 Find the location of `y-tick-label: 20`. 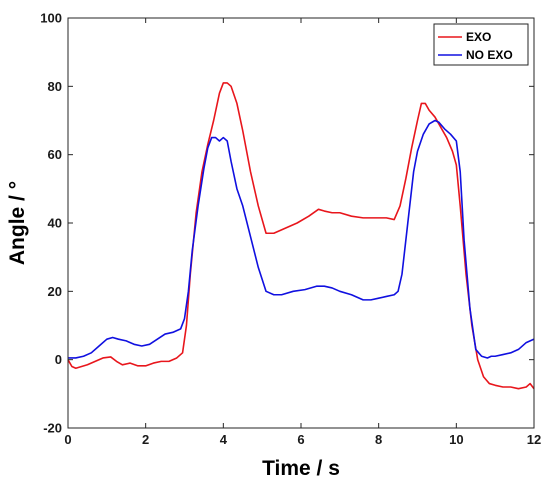

y-tick-label: 20 is located at coordinates (55, 291).